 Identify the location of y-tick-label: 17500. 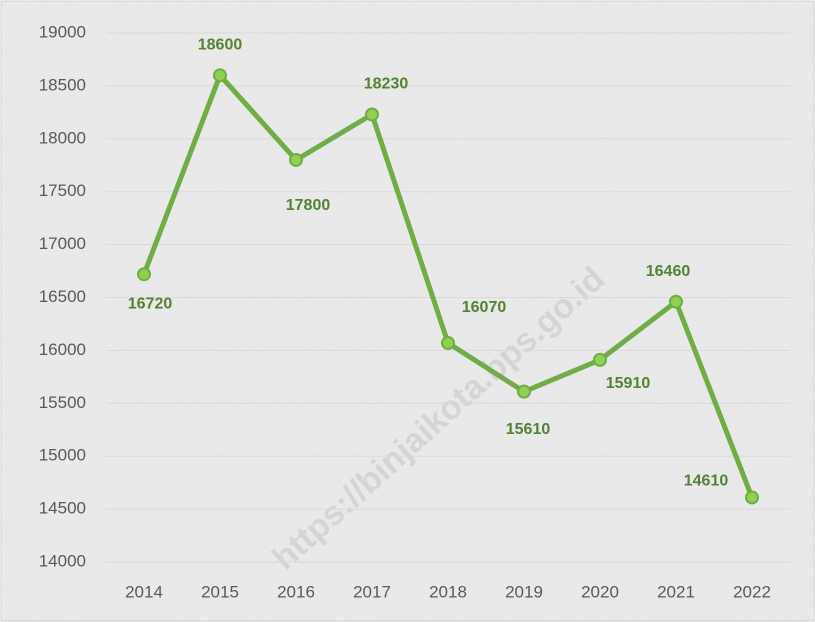
(62, 190).